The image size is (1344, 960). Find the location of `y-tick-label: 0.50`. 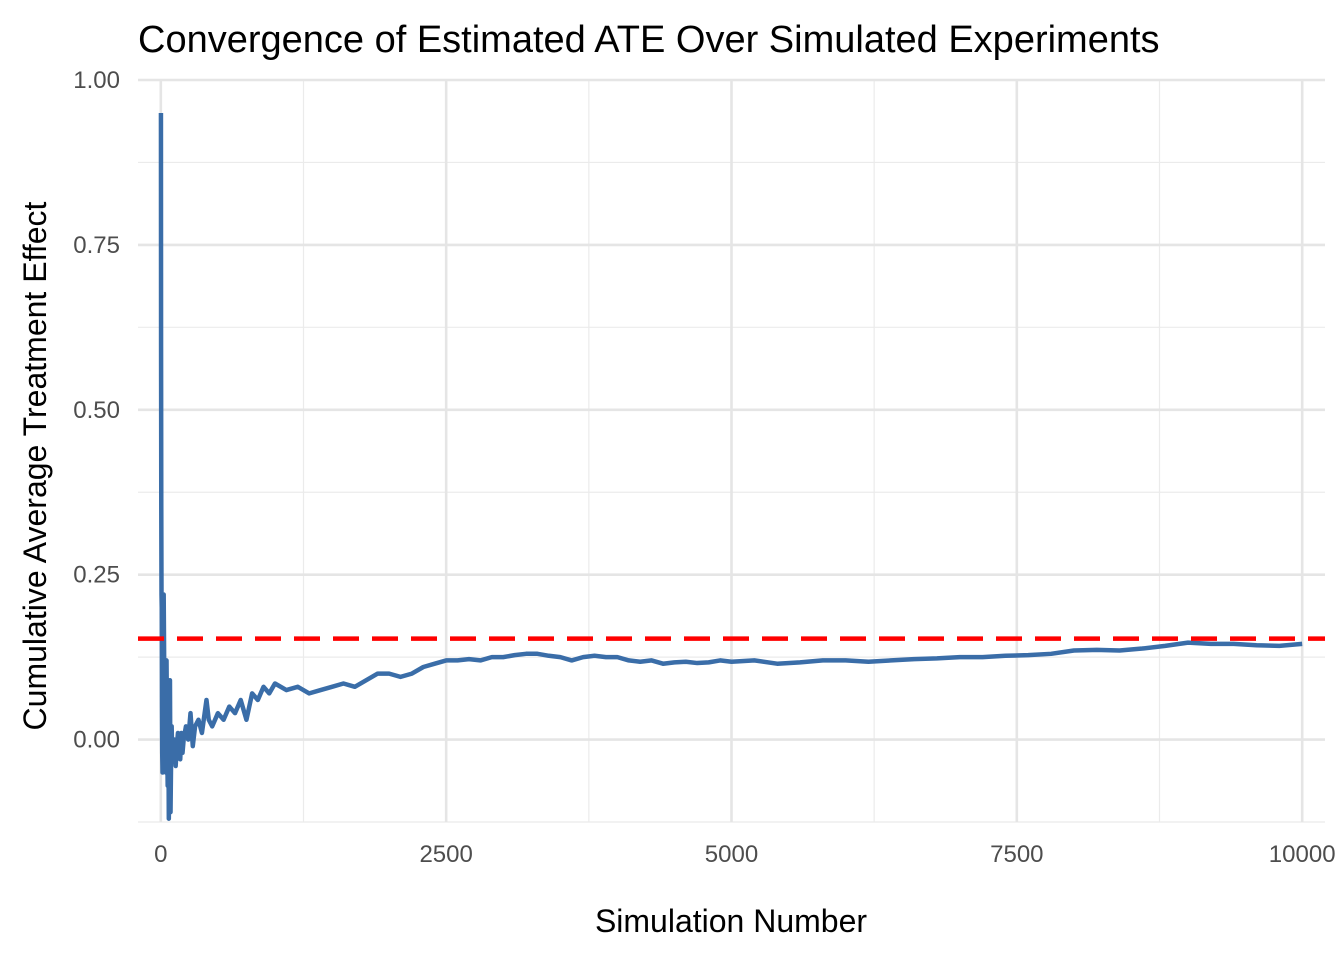

y-tick-label: 0.50 is located at coordinates (96, 410).